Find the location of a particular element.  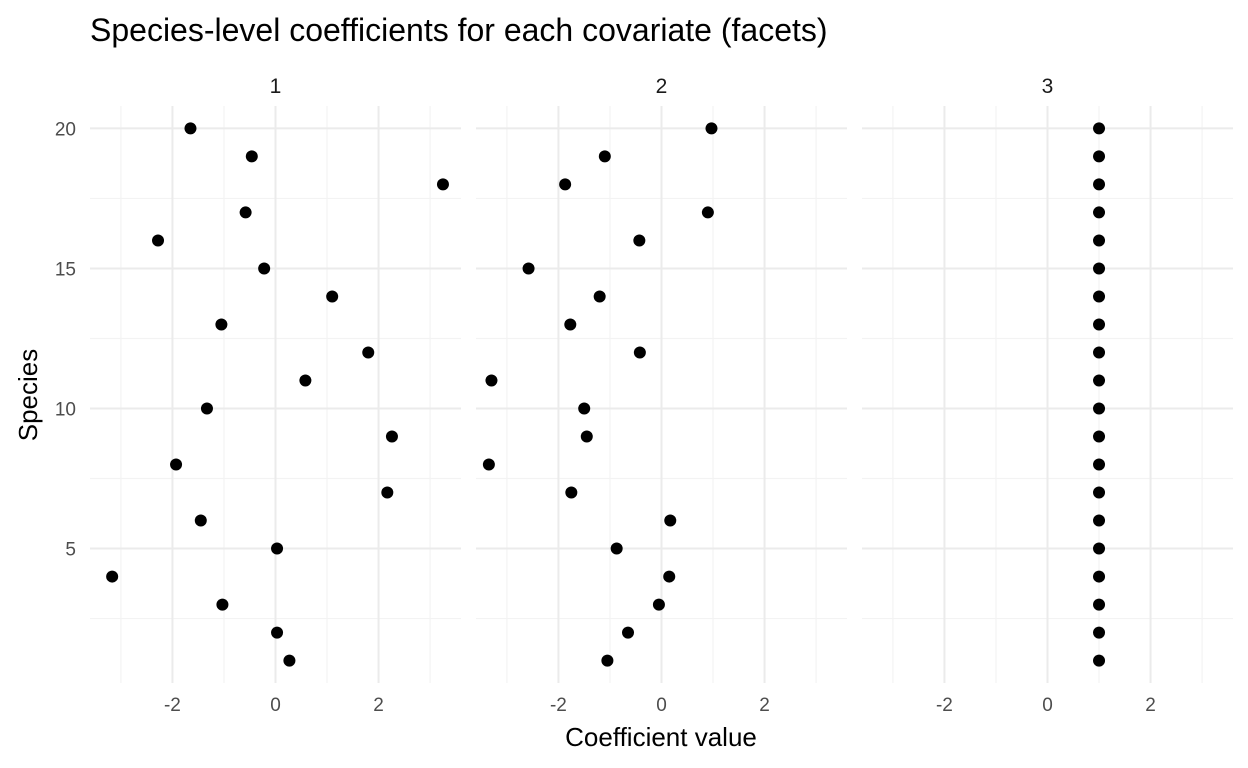

x-axis-title: Coefficient value is located at coordinates (661, 737).